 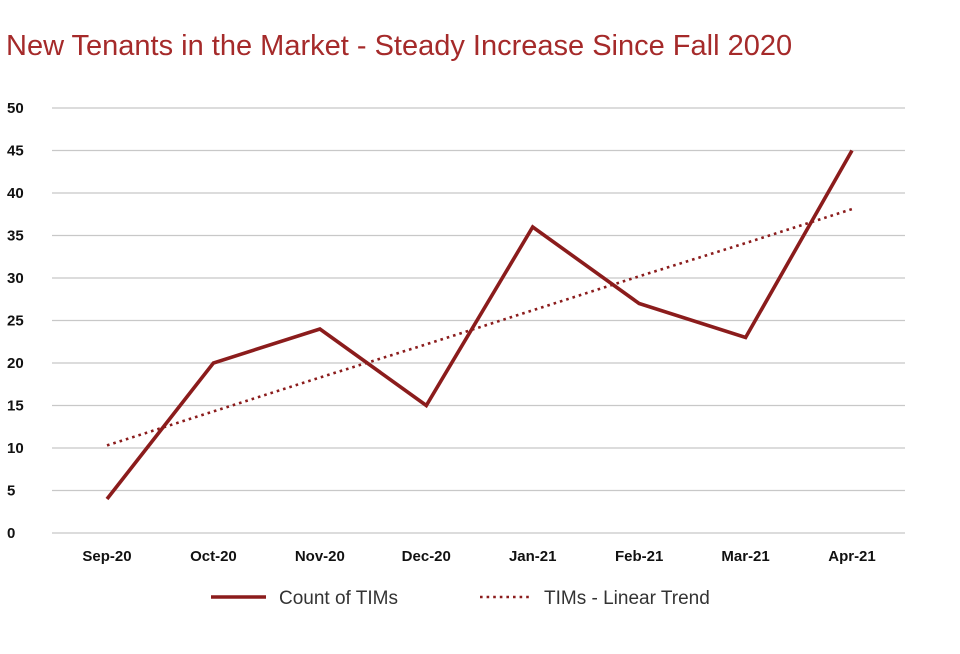 I want to click on y-tick-label: 0, so click(x=11, y=533).